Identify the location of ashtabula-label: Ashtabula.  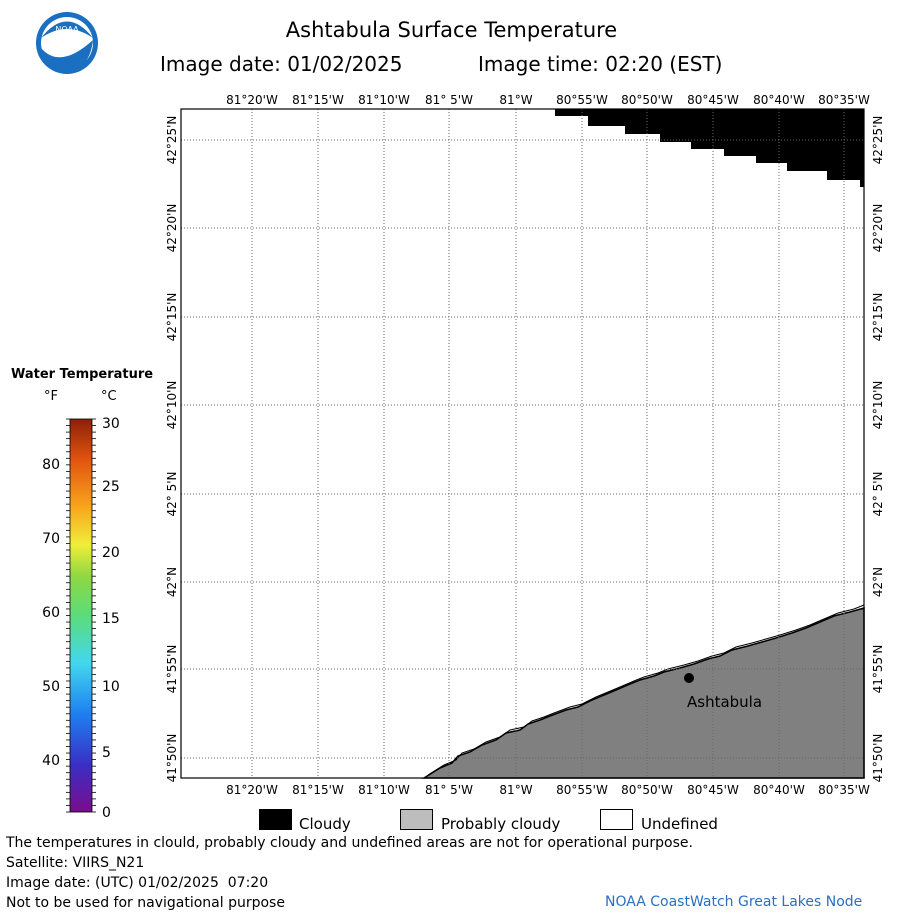
(724, 702).